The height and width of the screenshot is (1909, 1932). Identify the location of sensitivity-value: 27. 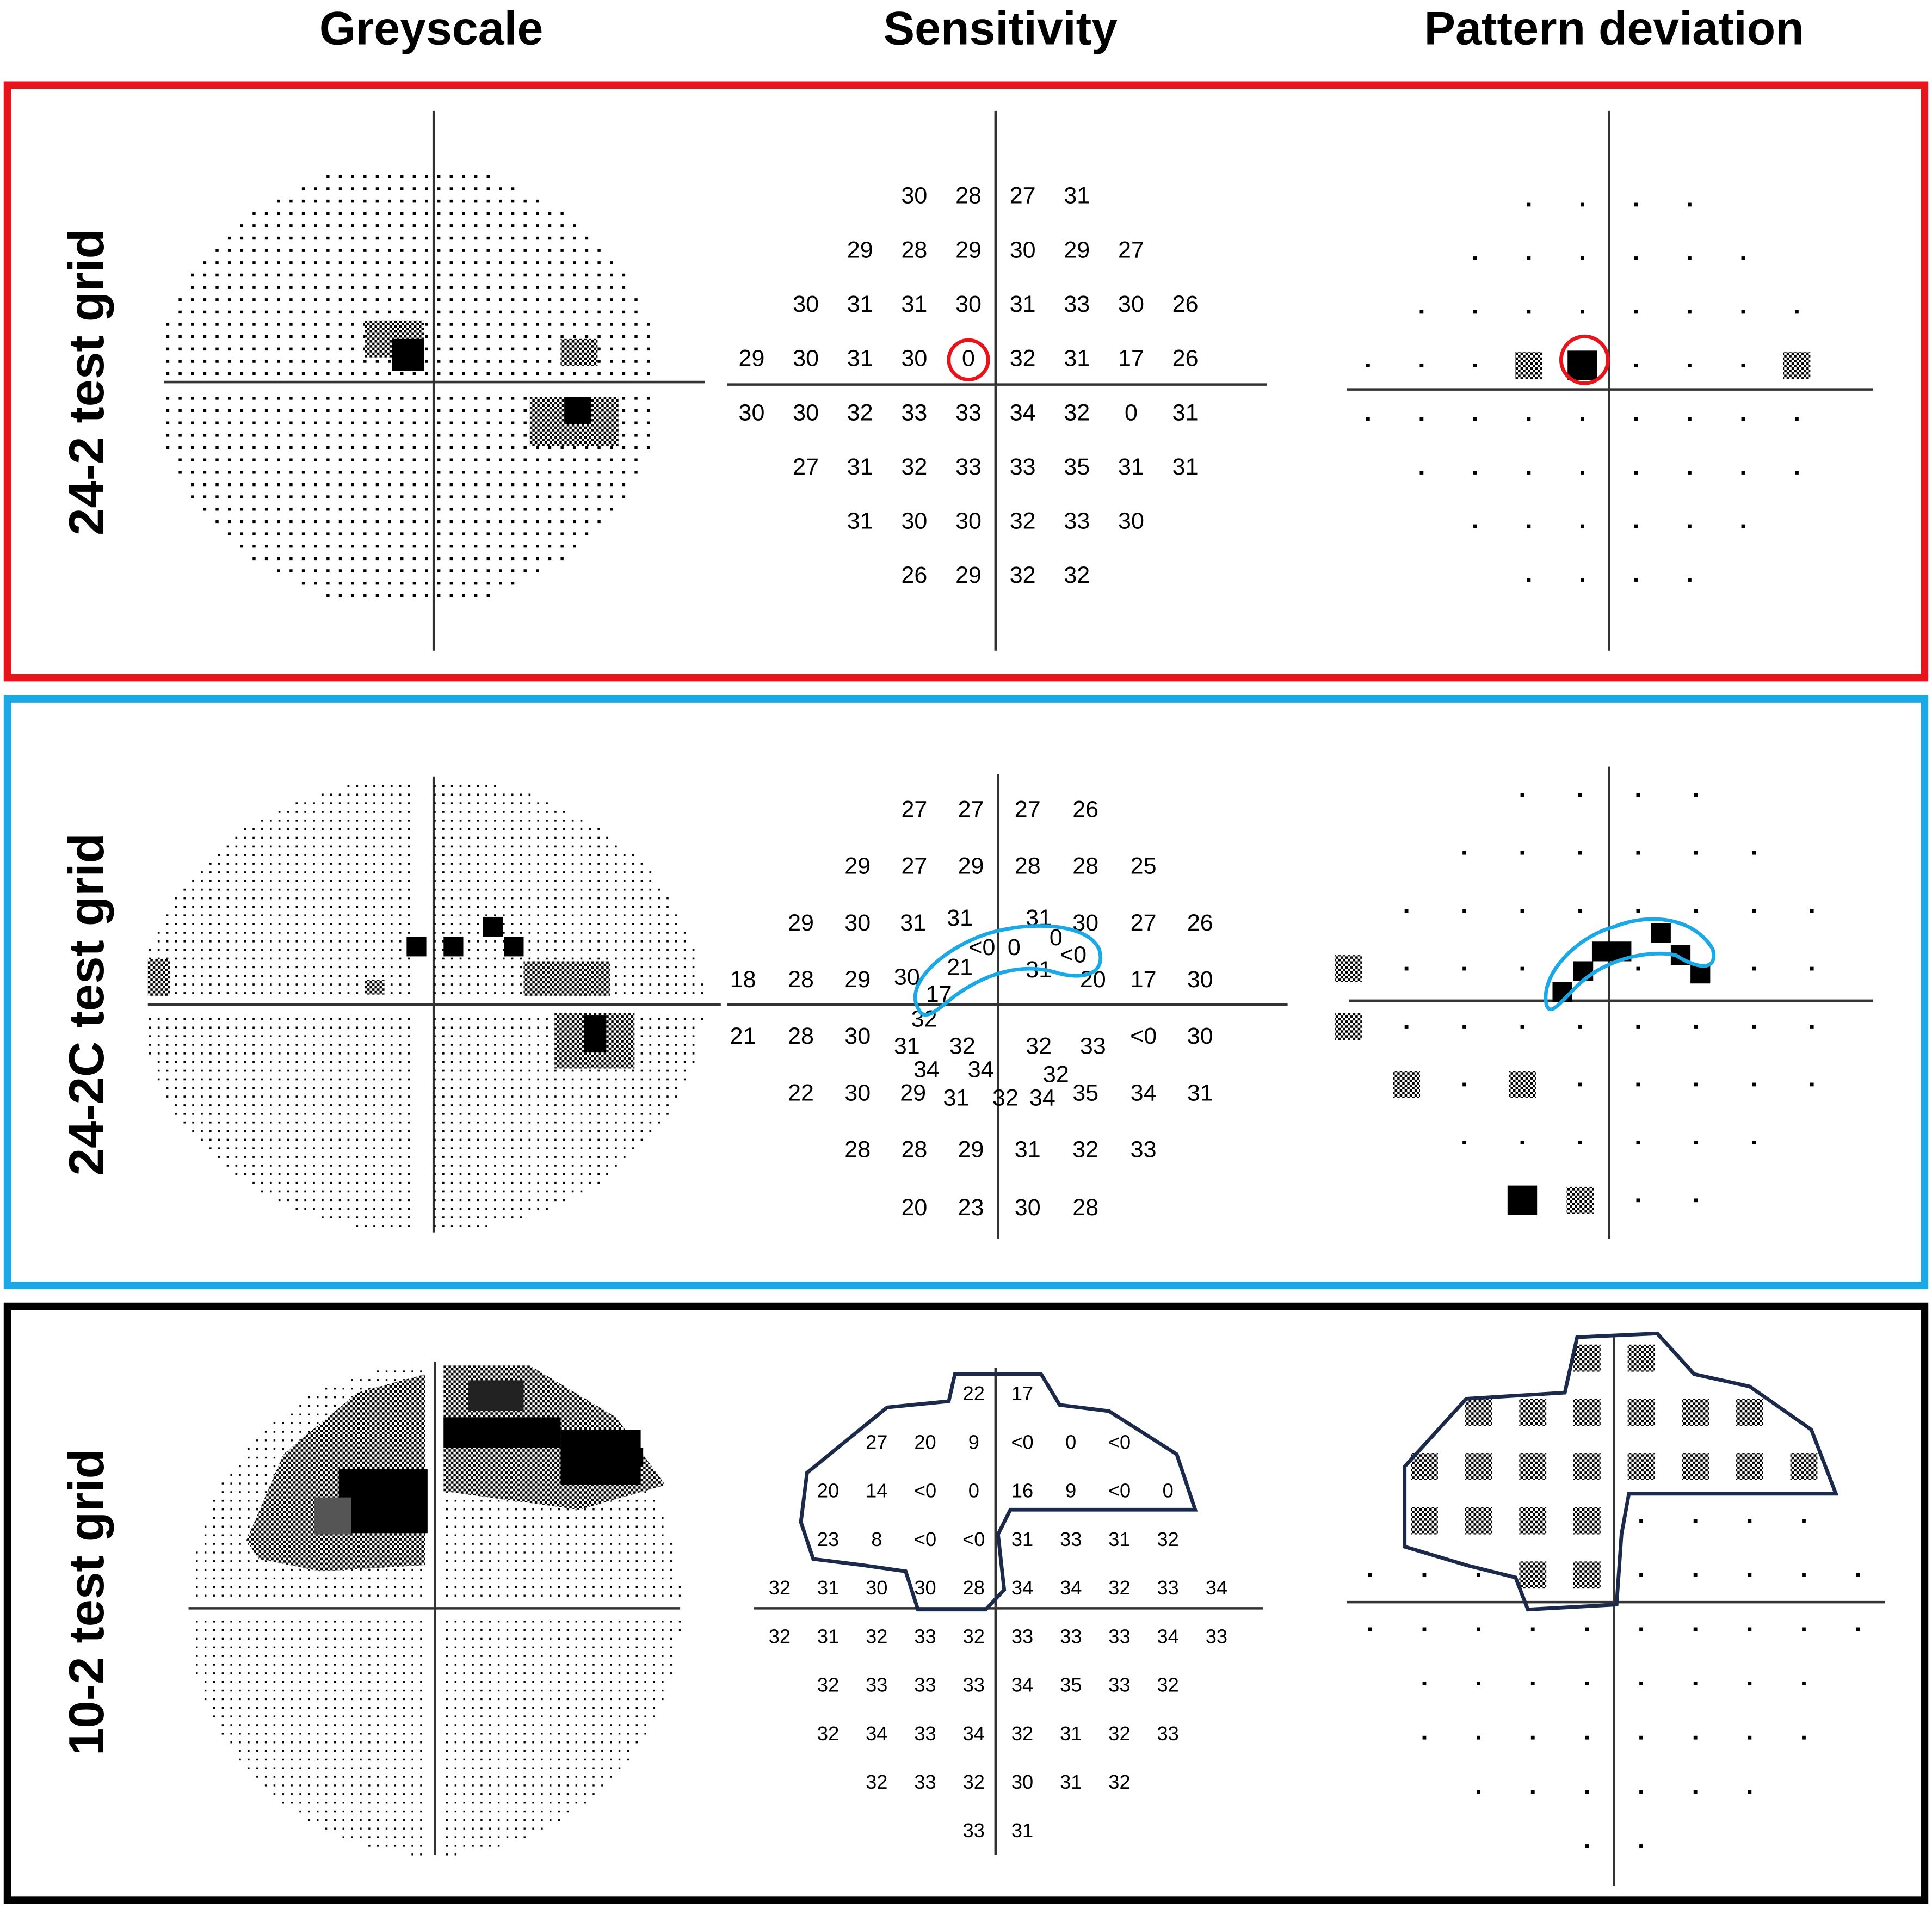
(1023, 196).